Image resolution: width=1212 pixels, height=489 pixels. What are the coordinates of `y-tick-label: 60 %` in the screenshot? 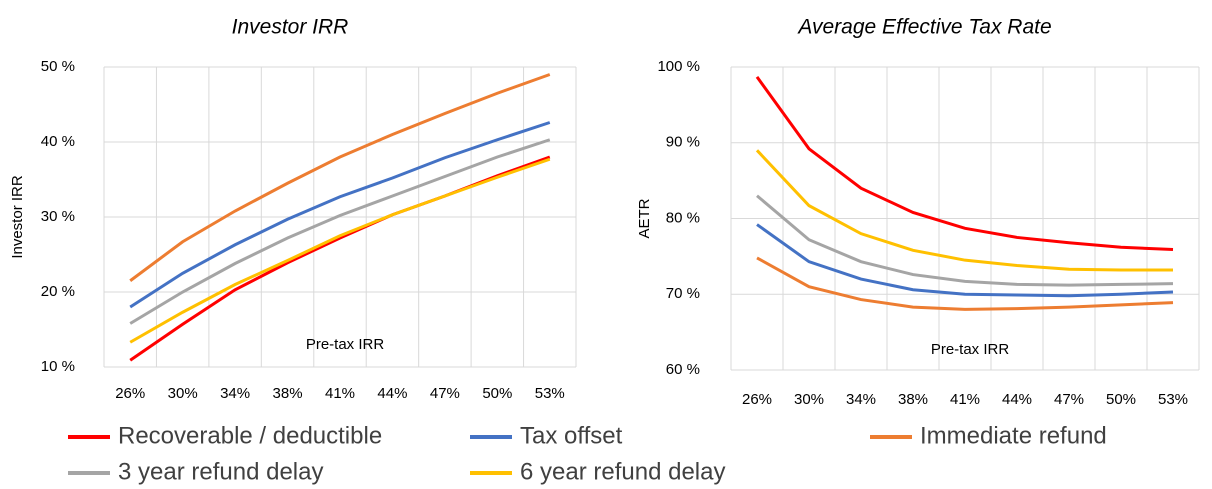 It's located at (683, 369).